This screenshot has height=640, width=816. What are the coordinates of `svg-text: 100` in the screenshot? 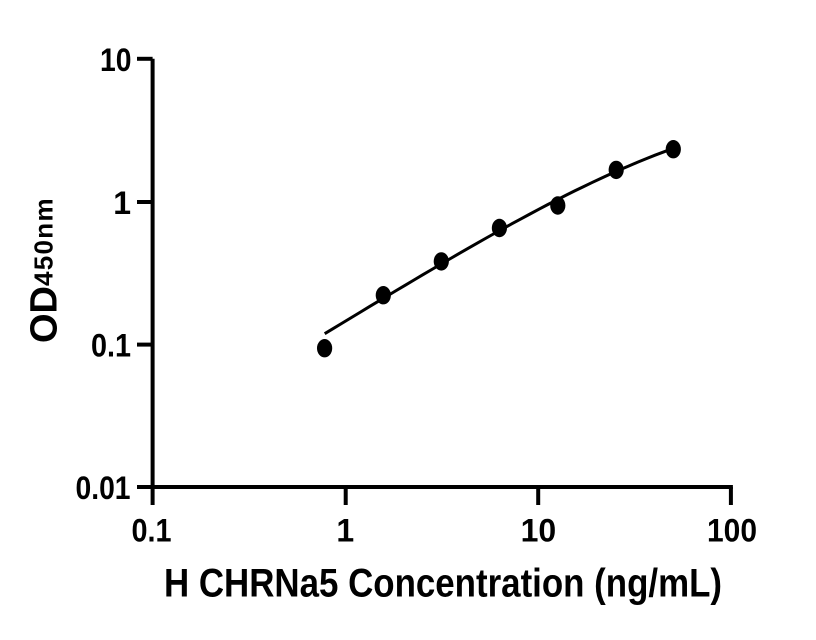 It's located at (732, 531).